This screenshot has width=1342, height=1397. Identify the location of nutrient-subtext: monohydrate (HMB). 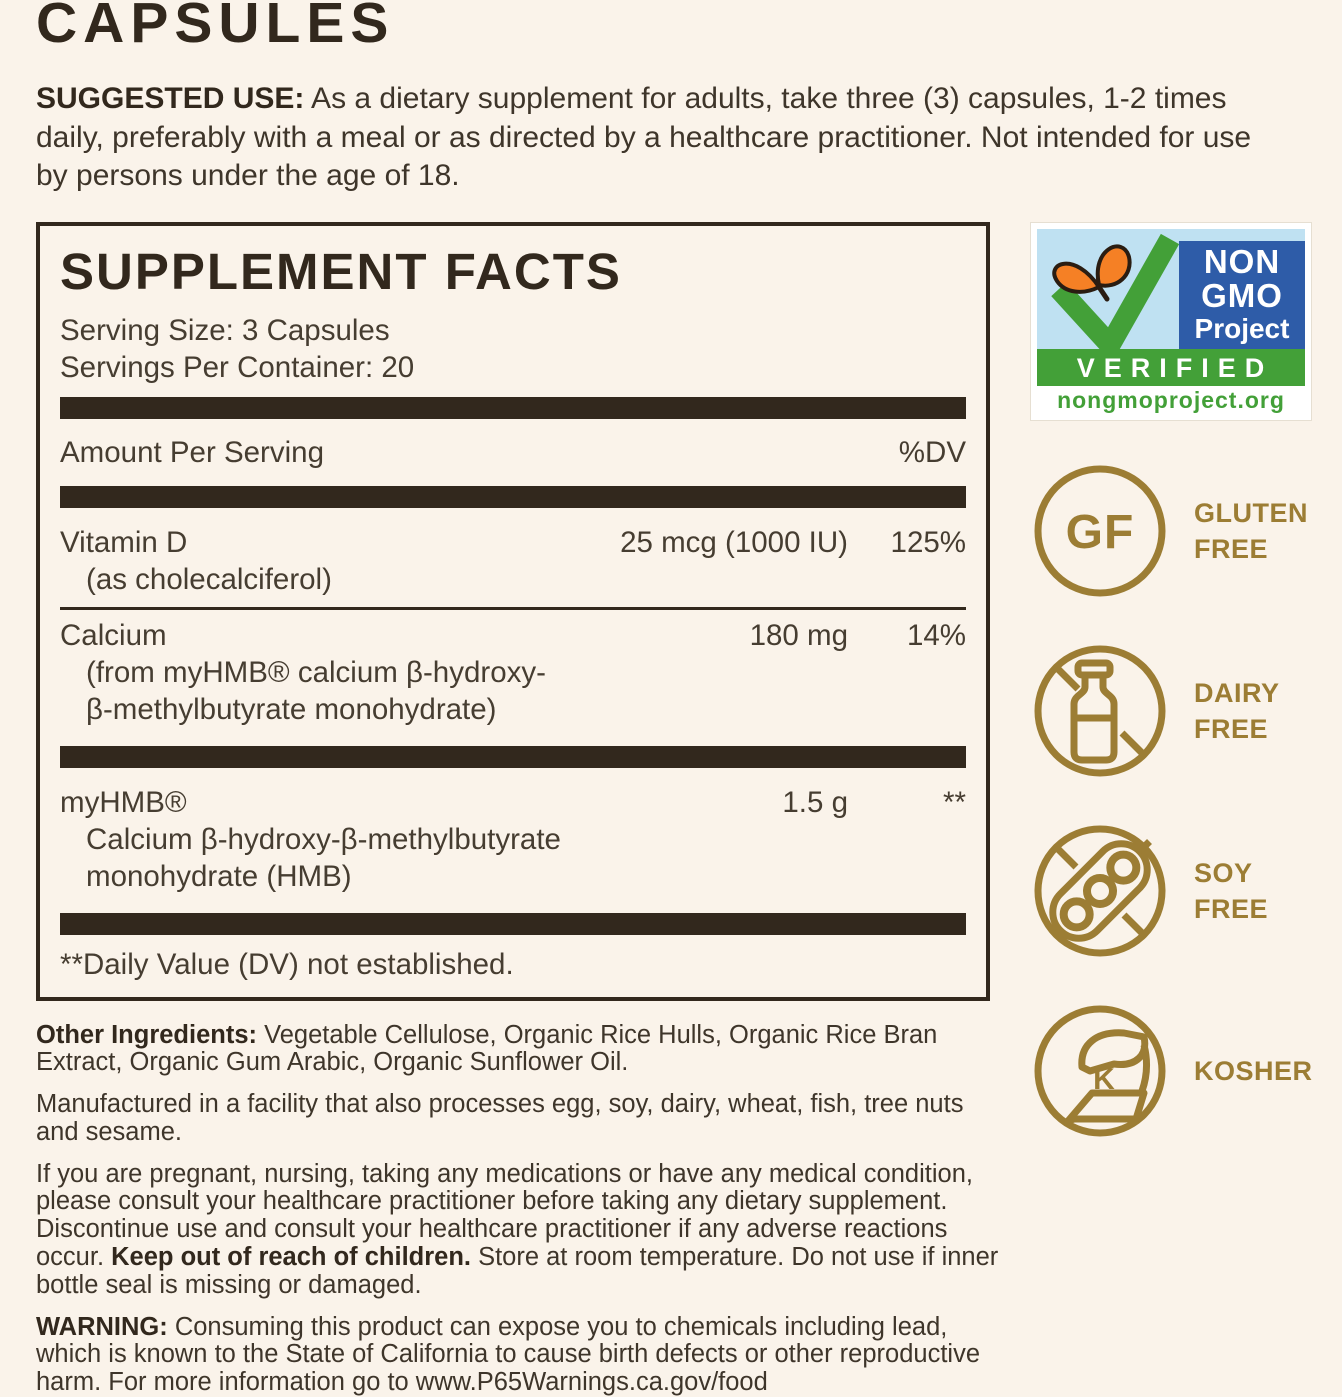
(326, 876).